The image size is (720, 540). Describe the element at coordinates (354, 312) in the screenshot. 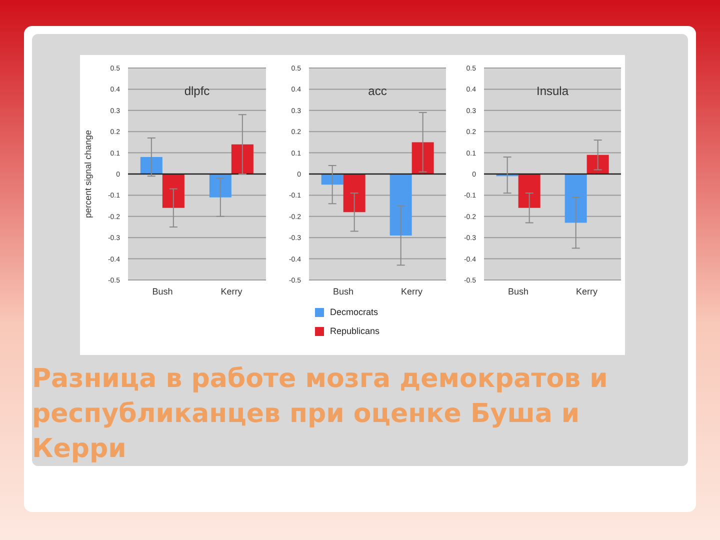

I see `legend-label: Decmocrats` at that location.